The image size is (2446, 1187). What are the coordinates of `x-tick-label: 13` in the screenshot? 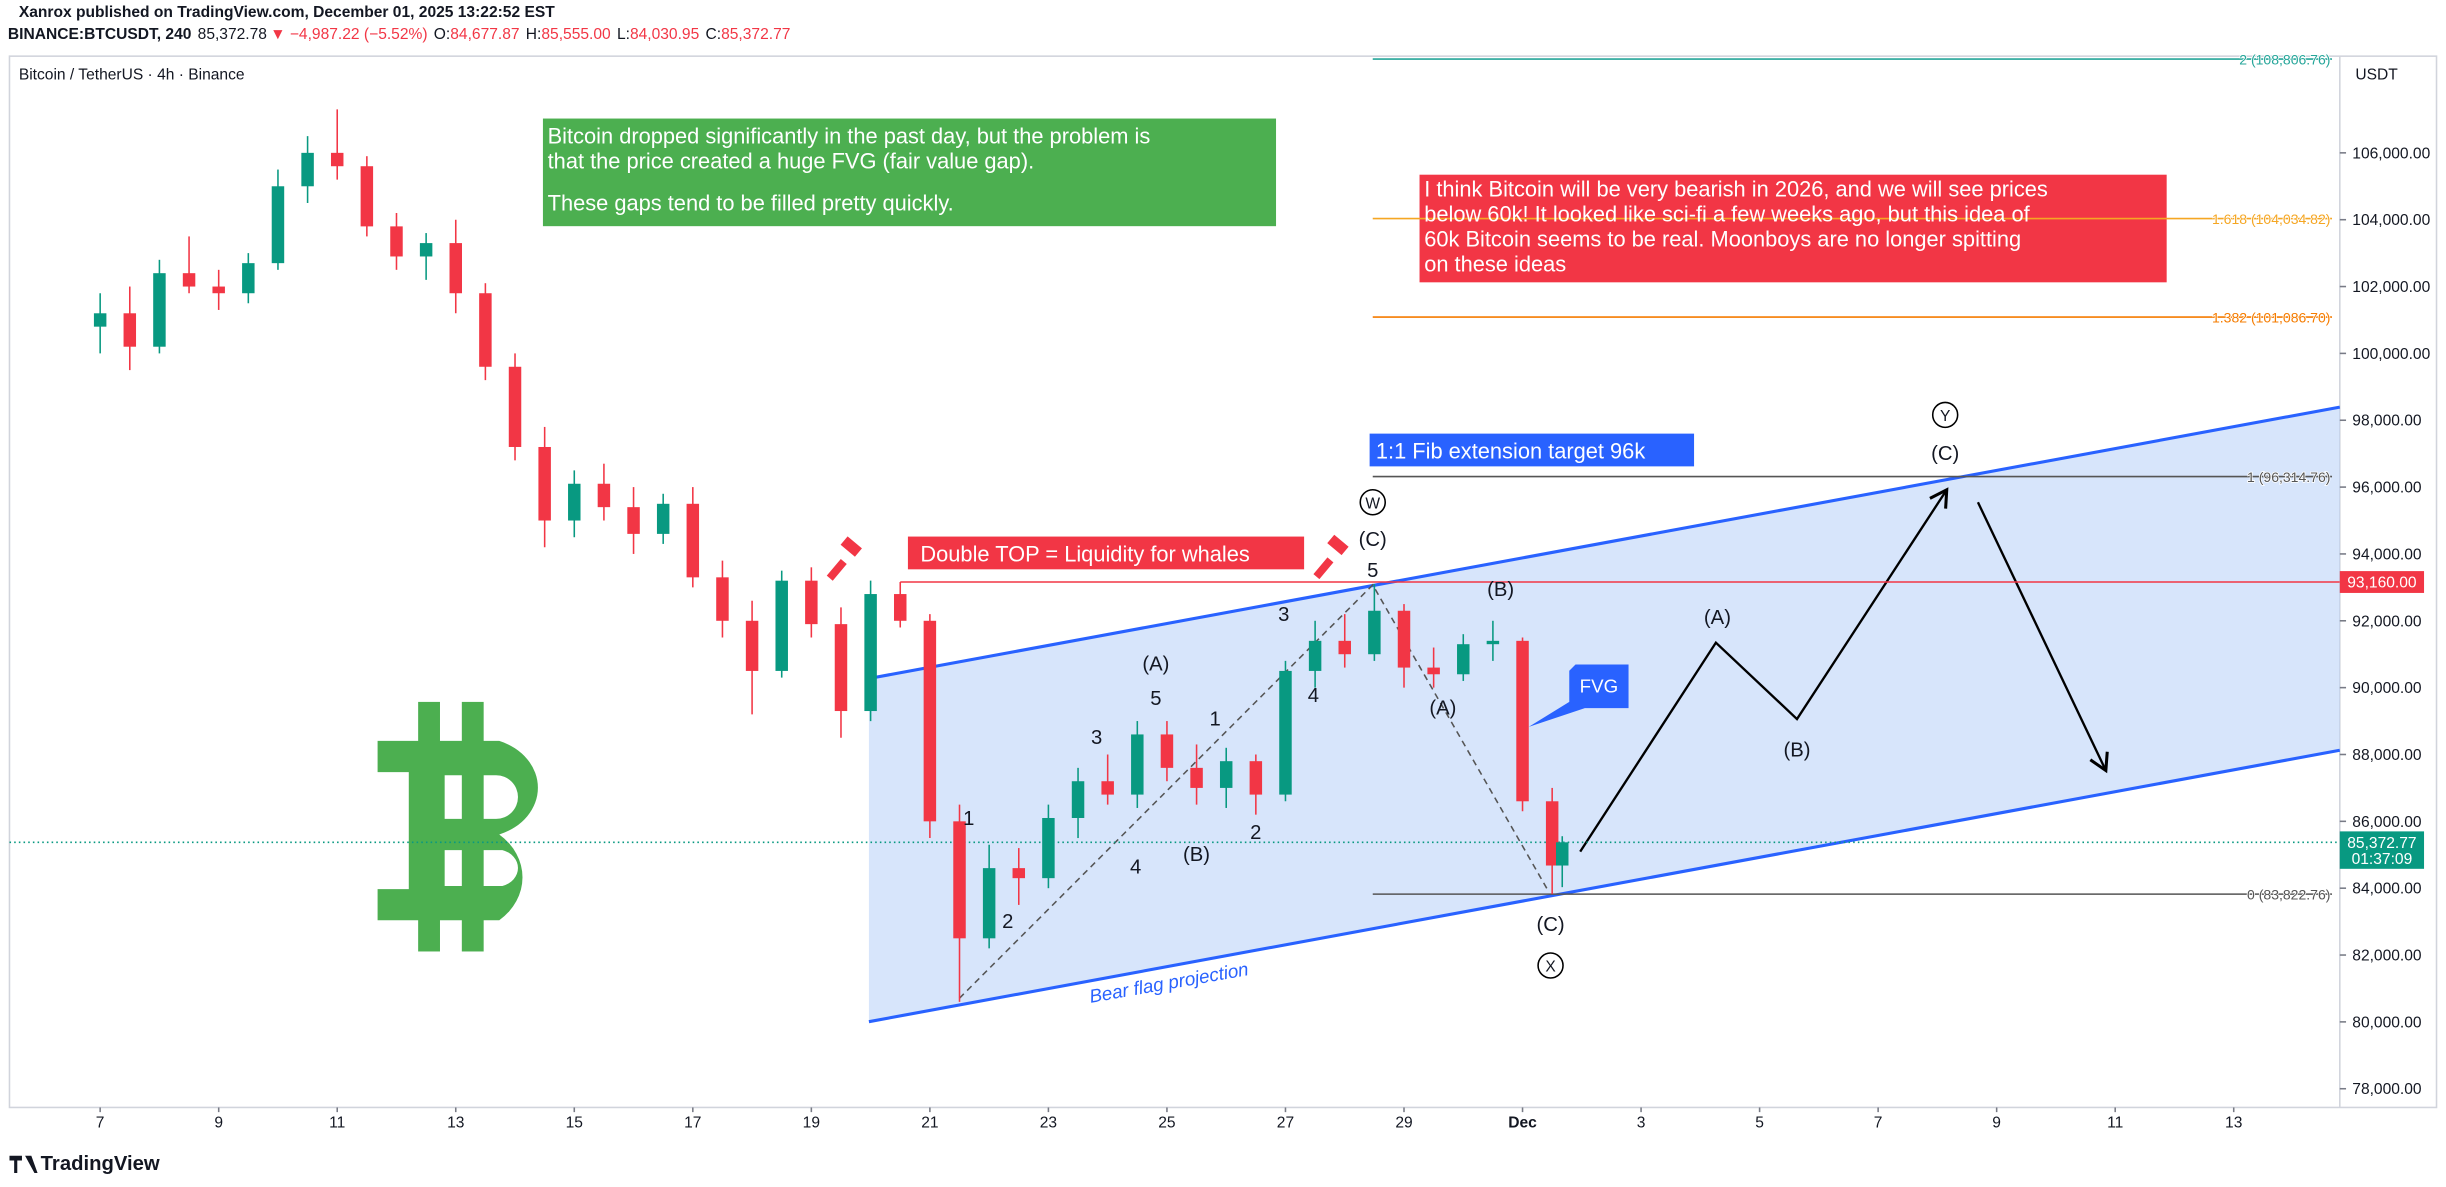 It's located at (2233, 1123).